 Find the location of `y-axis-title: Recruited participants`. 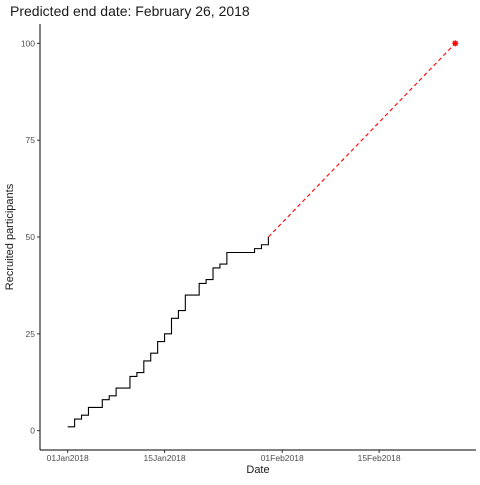

y-axis-title: Recruited participants is located at coordinates (10, 236).